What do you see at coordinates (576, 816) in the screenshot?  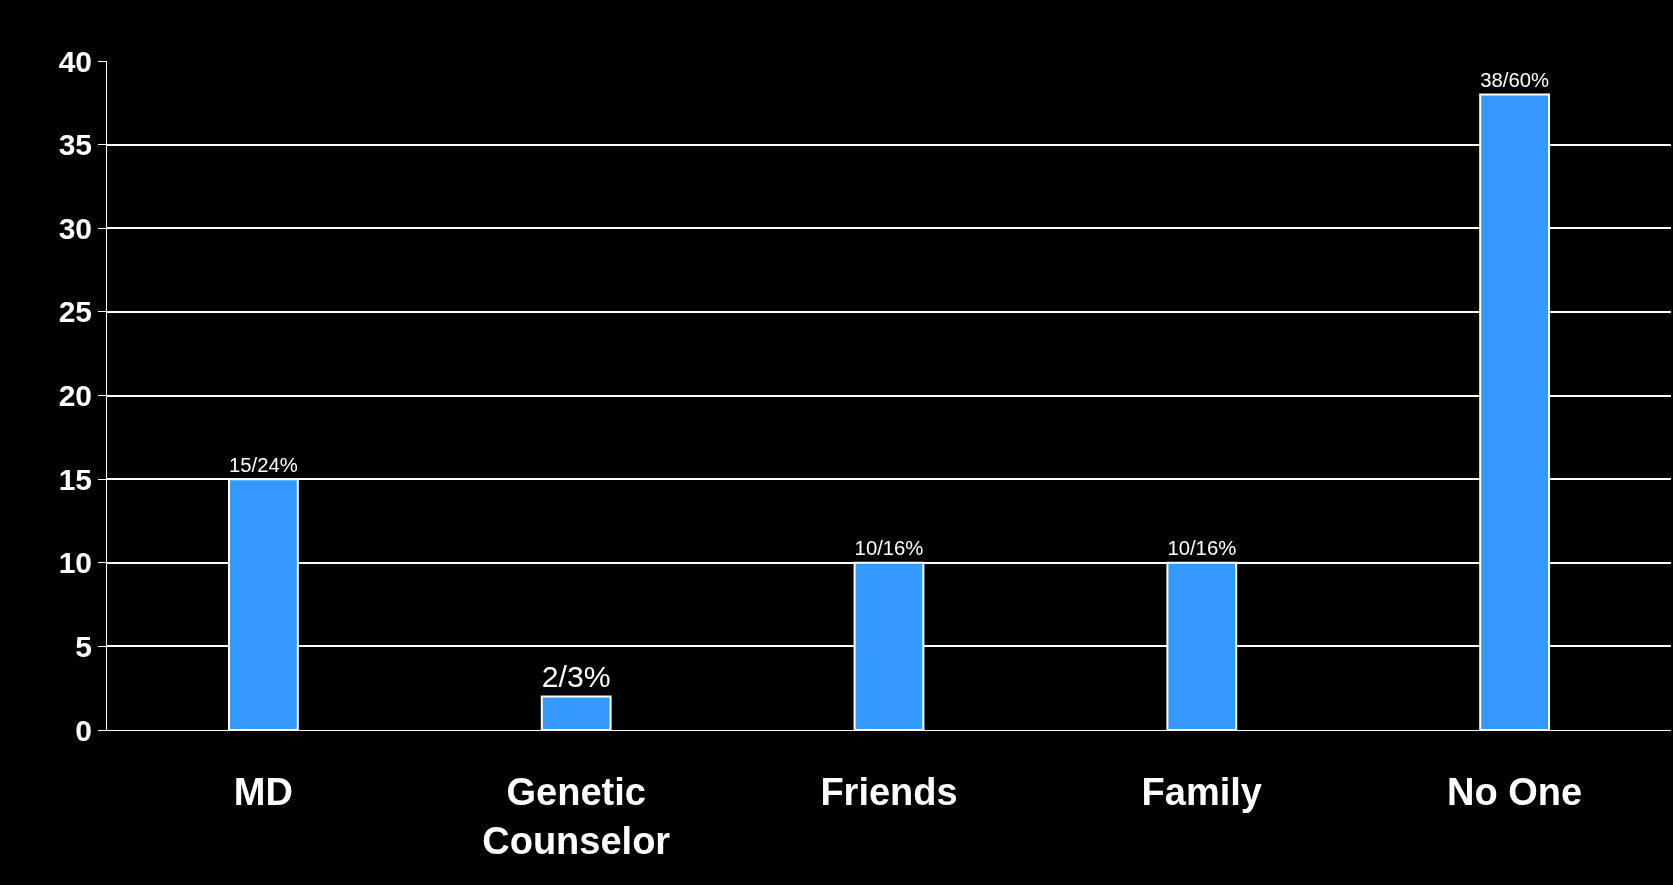 I see `x-tick-label: Genetic Counselor` at bounding box center [576, 816].